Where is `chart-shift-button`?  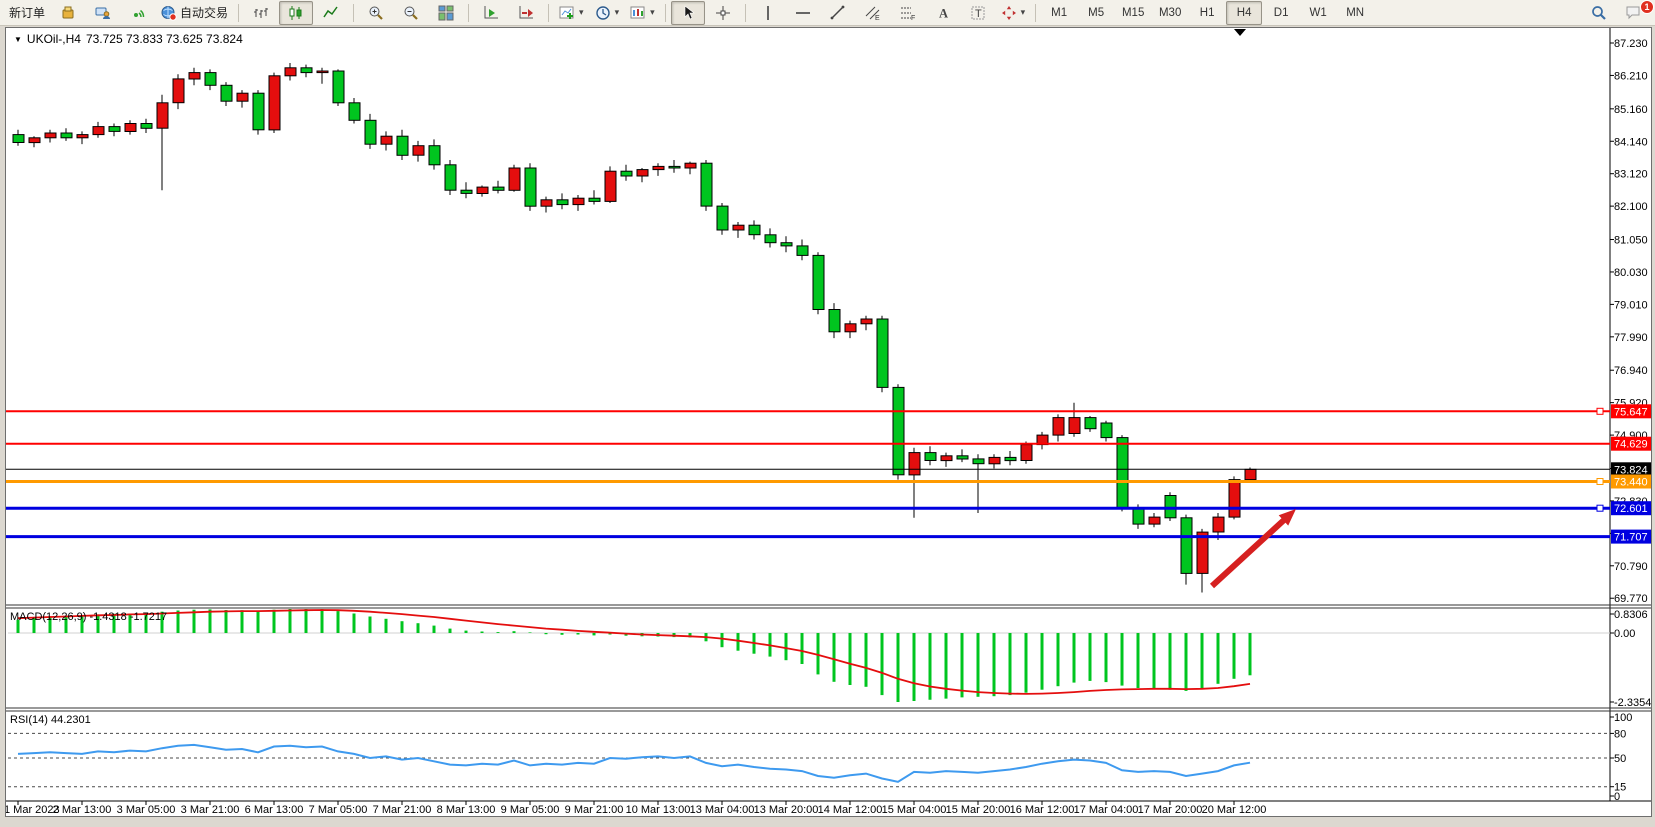 chart-shift-button is located at coordinates (526, 13).